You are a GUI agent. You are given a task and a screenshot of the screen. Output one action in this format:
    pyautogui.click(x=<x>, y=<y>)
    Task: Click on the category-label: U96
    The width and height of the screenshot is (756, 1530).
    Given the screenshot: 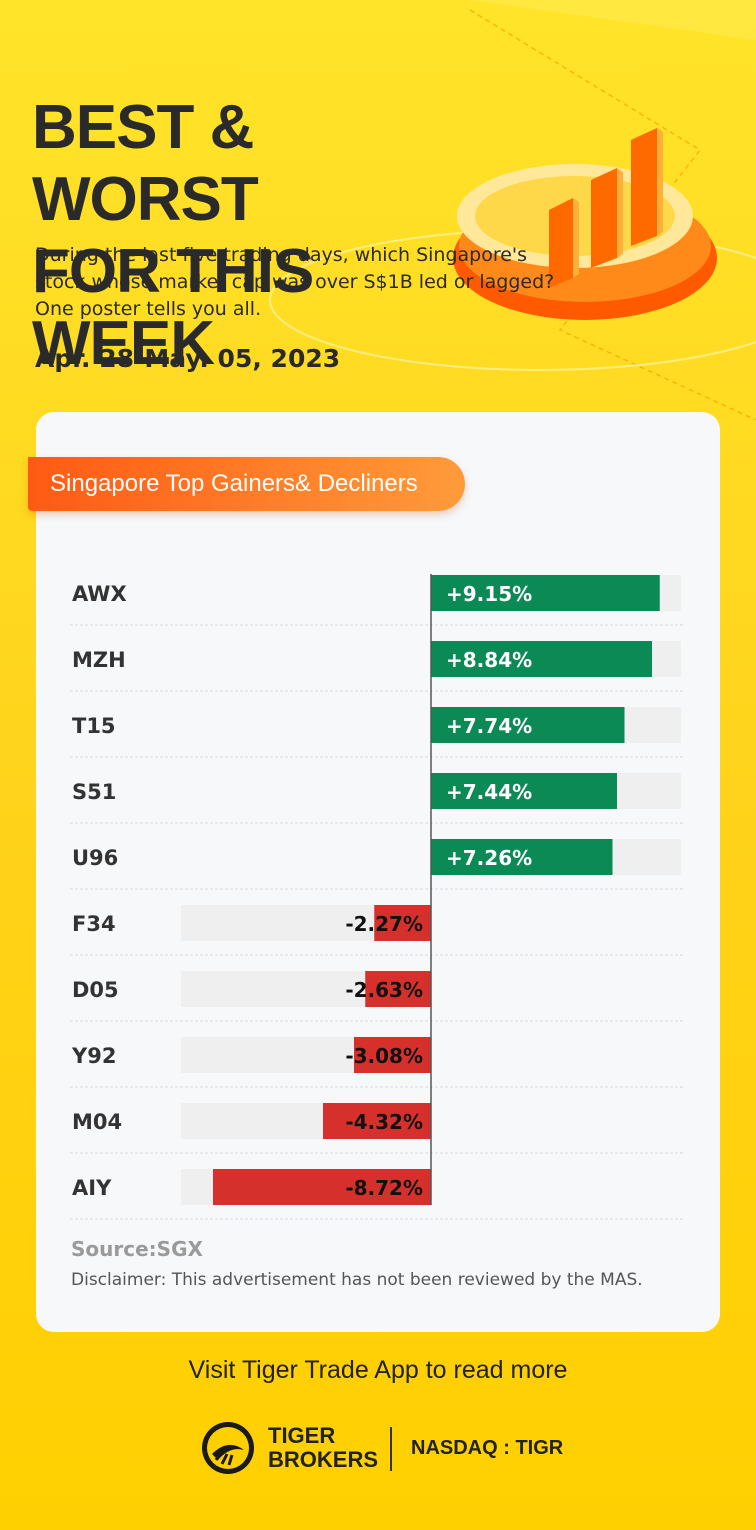 What is the action you would take?
    pyautogui.click(x=95, y=858)
    